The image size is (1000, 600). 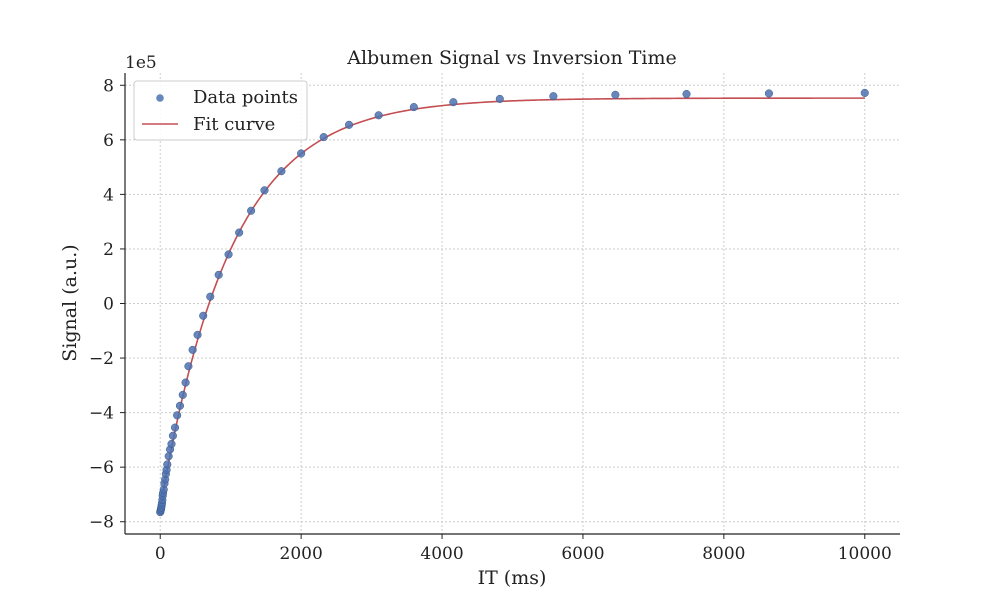 What do you see at coordinates (301, 554) in the screenshot?
I see `x-tick-label-1: 2000` at bounding box center [301, 554].